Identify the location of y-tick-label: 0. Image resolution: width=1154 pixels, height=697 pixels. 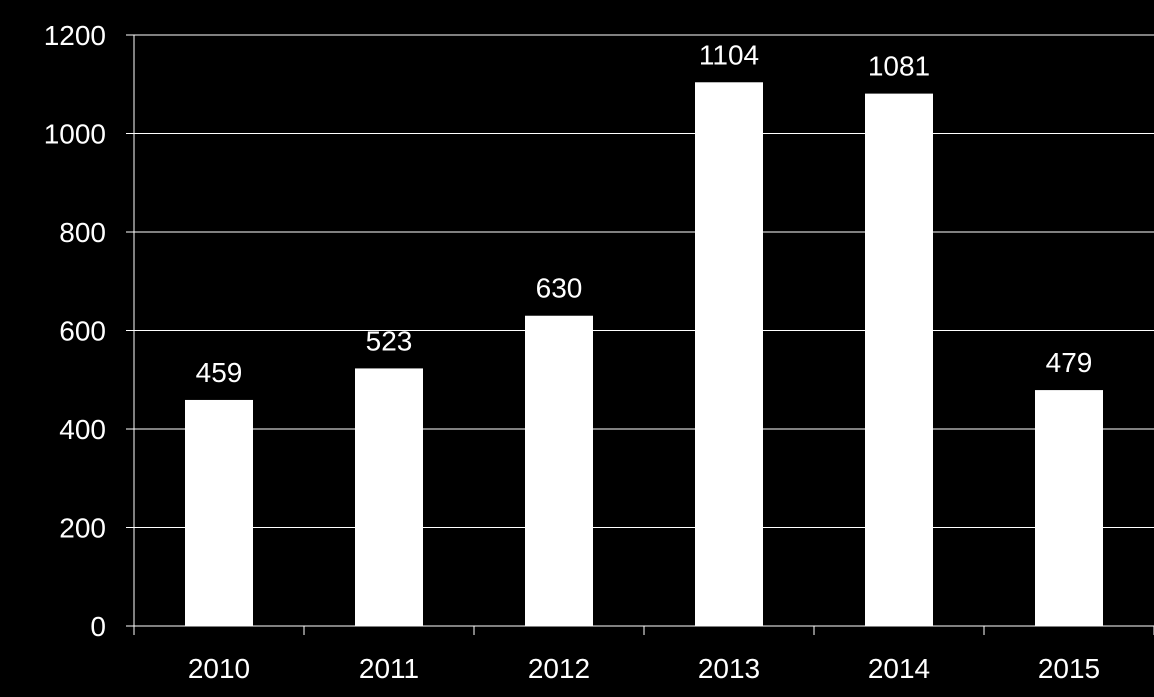
(98, 626).